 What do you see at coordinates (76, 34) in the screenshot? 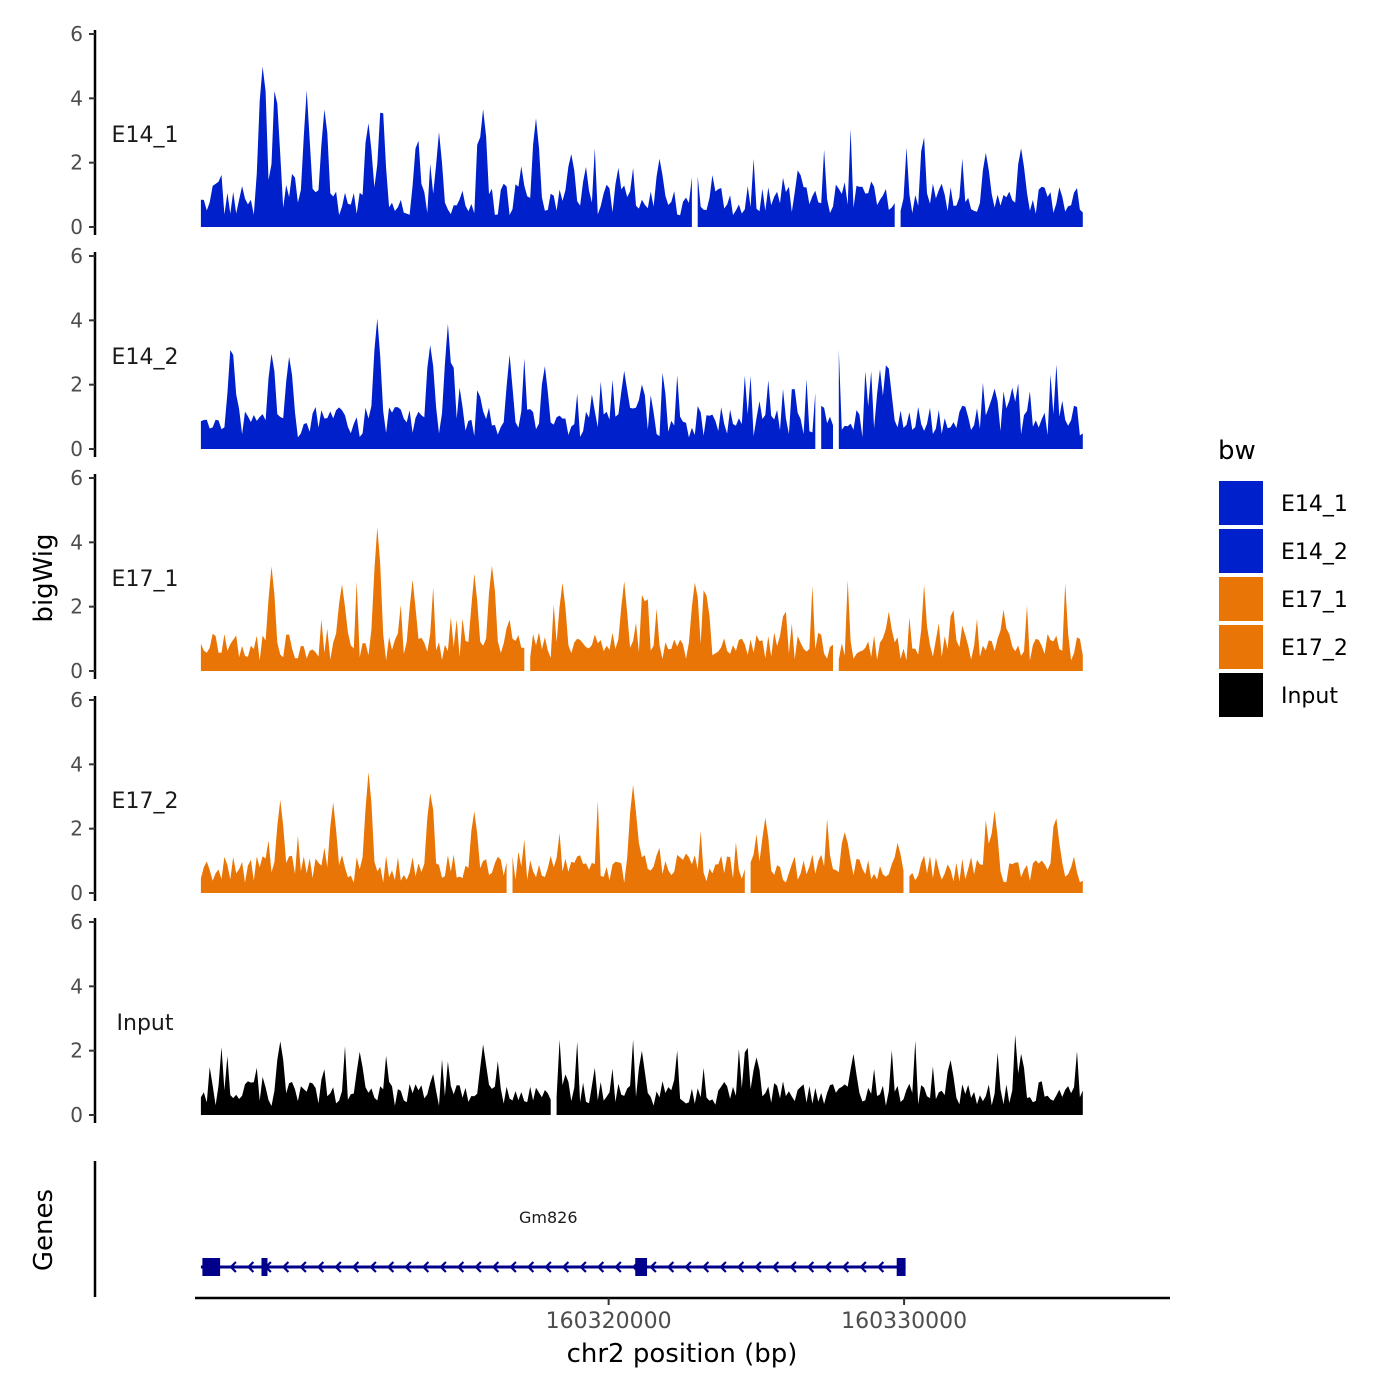
I see `y-tick-label-E14_1-6: 6` at bounding box center [76, 34].